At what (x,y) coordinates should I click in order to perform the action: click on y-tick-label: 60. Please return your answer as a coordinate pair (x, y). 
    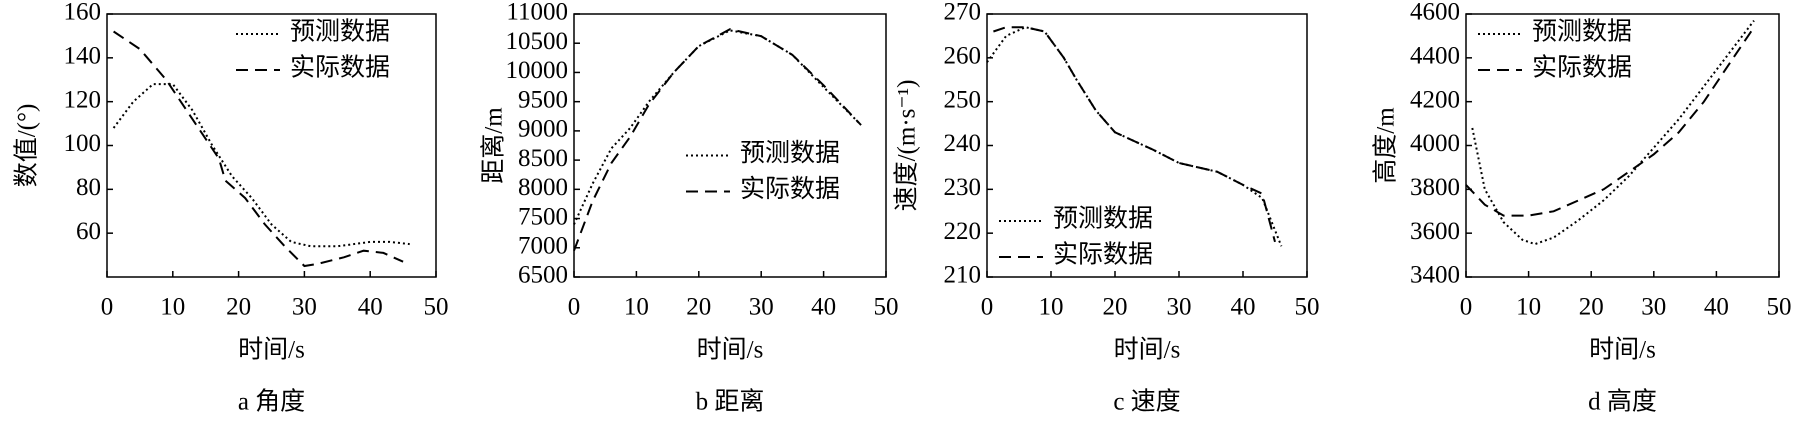
    Looking at the image, I should click on (88, 231).